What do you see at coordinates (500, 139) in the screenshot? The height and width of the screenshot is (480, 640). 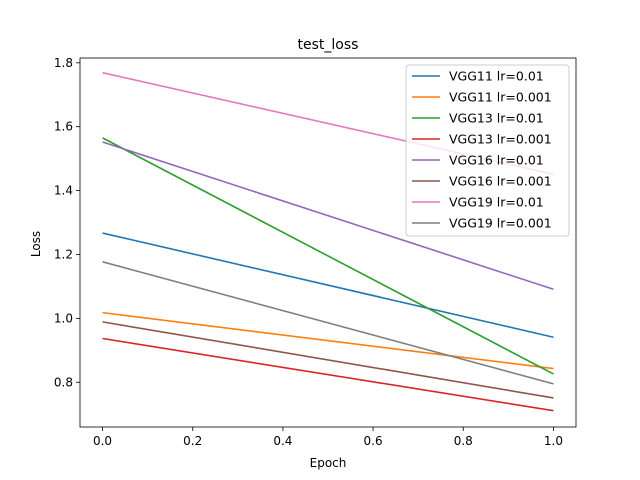 I see `legend-entry-3: VGG13 lr=0.001` at bounding box center [500, 139].